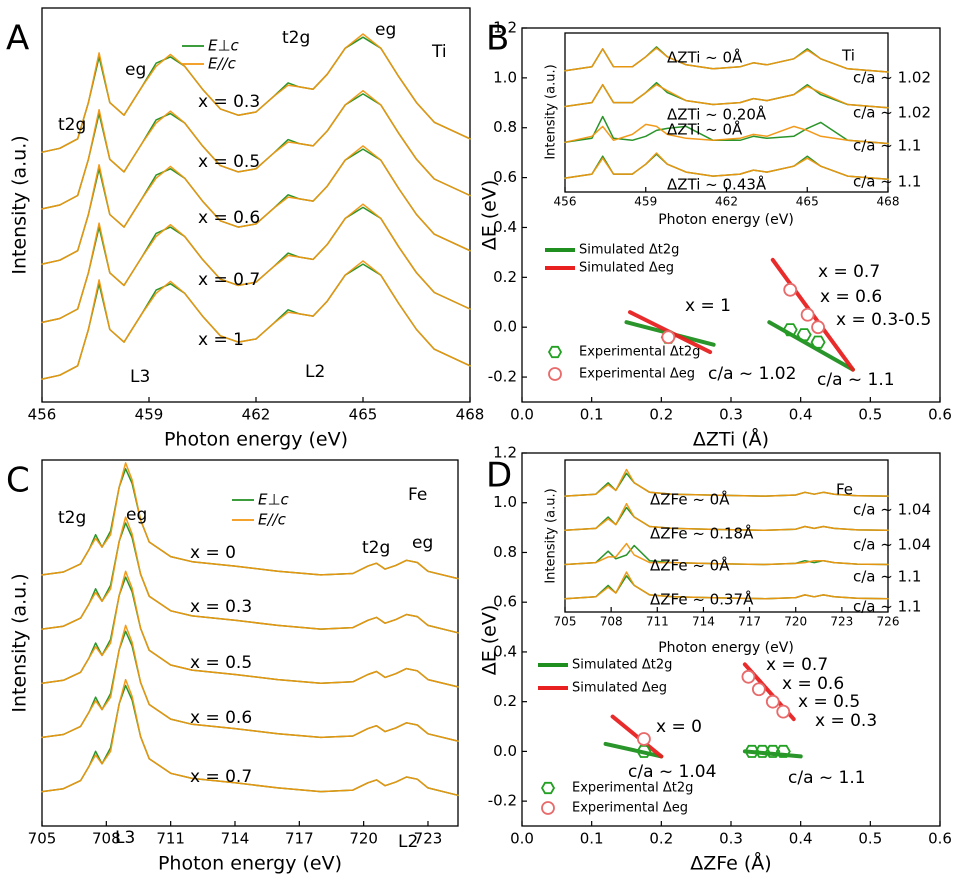 The width and height of the screenshot is (960, 890). I want to click on legend-label: Simulated Δeg, so click(626, 268).